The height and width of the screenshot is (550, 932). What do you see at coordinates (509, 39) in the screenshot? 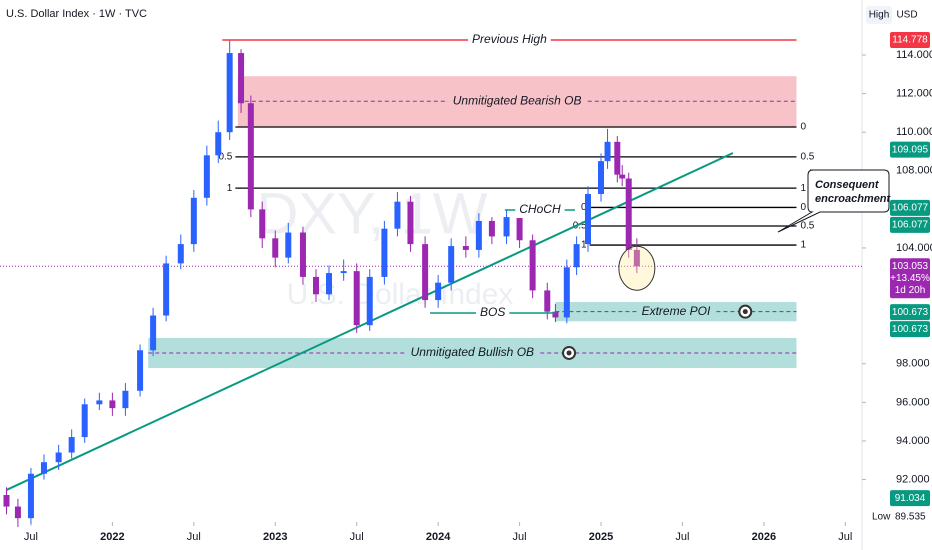
I see `level-label: Previous High` at bounding box center [509, 39].